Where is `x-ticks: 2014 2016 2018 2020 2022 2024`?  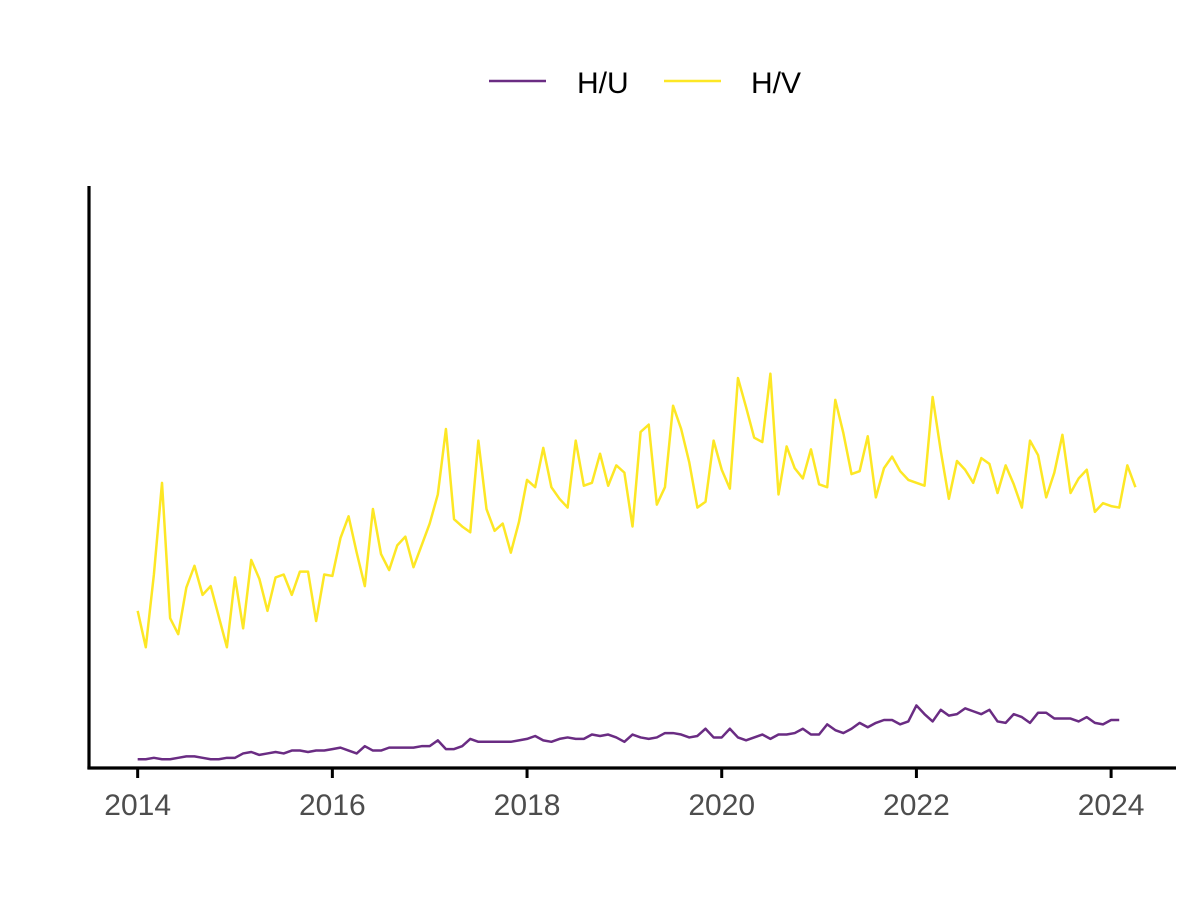 x-ticks: 2014 2016 2018 2020 2022 2024 is located at coordinates (624, 795).